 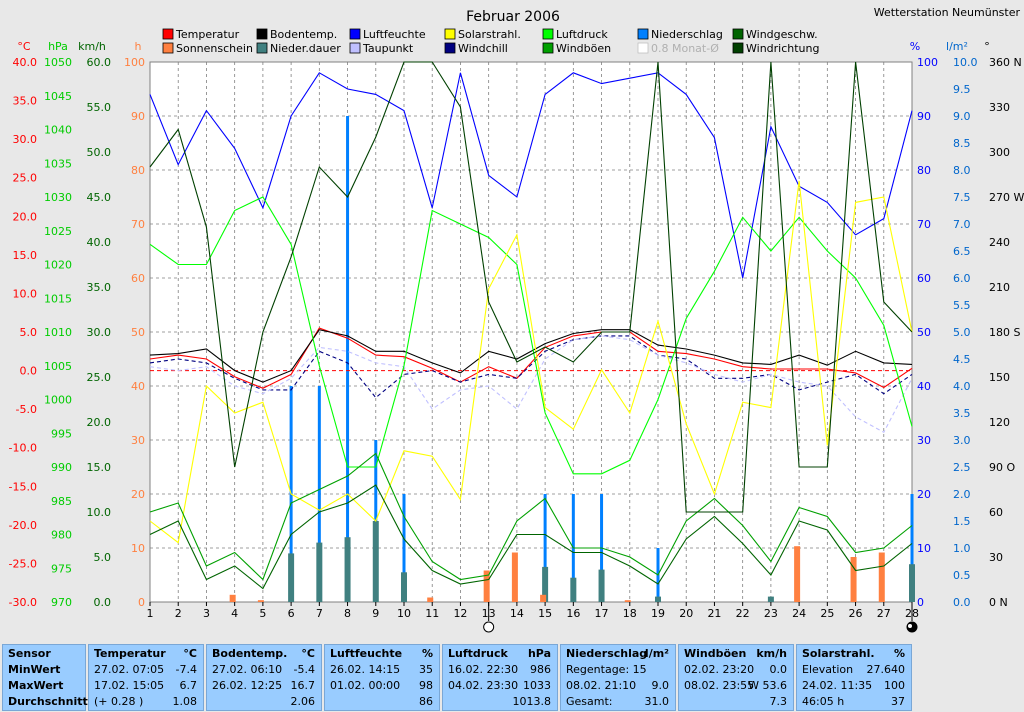 I want to click on tick-wind: 20.0, so click(x=99, y=422).